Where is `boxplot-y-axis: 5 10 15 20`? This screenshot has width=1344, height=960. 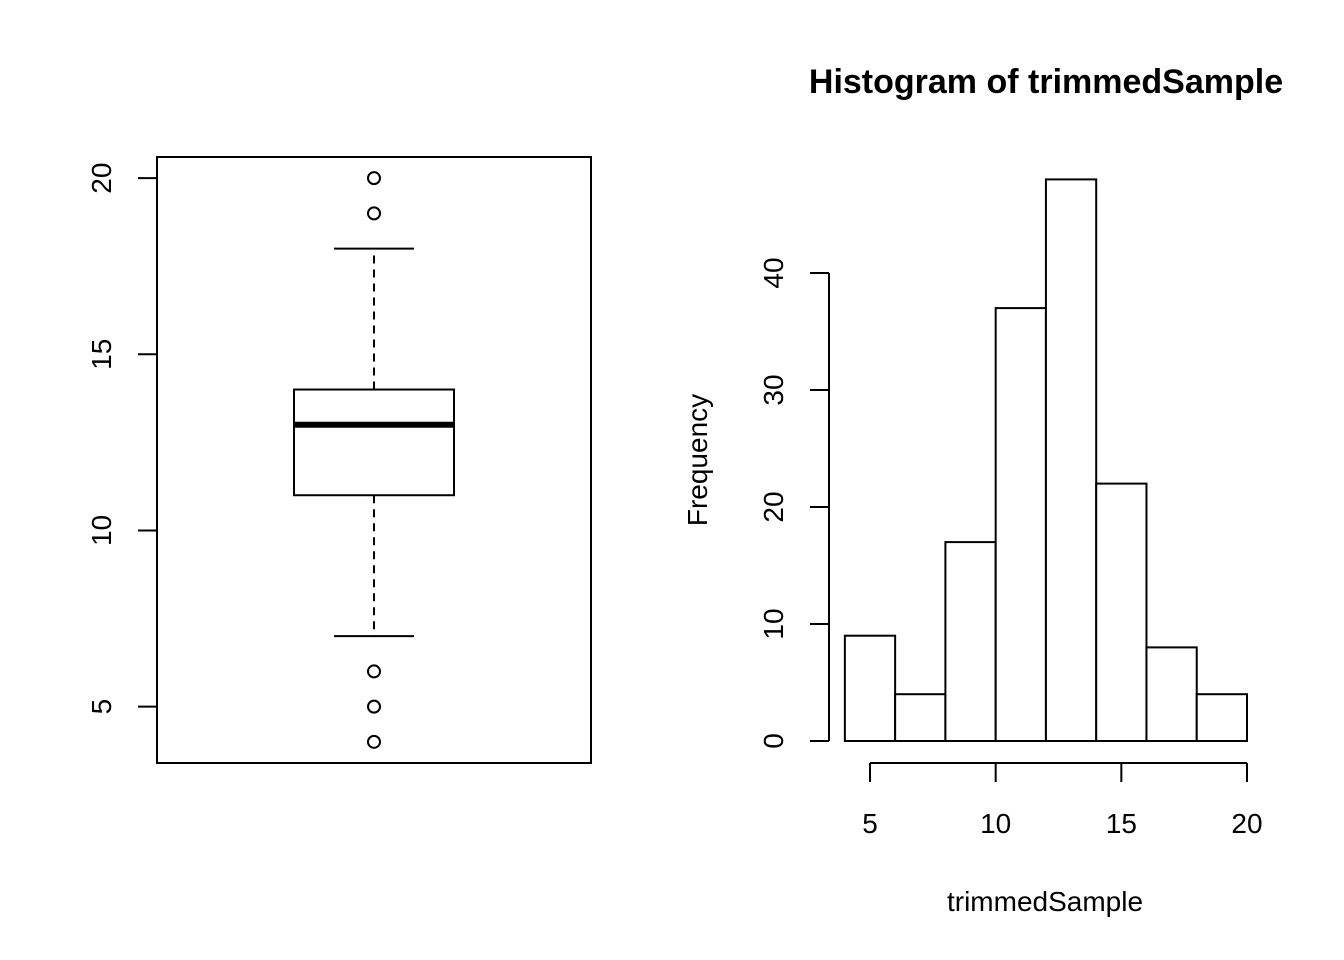
boxplot-y-axis: 5 10 15 20 is located at coordinates (122, 439).